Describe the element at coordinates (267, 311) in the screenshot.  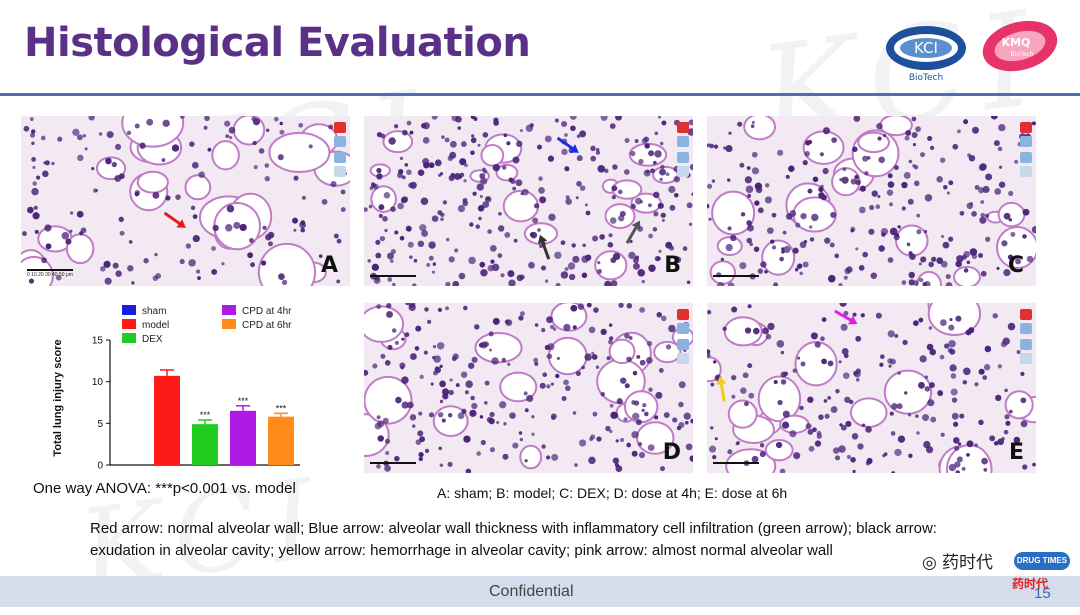
I see `legend-label: CPD at 4hr` at that location.